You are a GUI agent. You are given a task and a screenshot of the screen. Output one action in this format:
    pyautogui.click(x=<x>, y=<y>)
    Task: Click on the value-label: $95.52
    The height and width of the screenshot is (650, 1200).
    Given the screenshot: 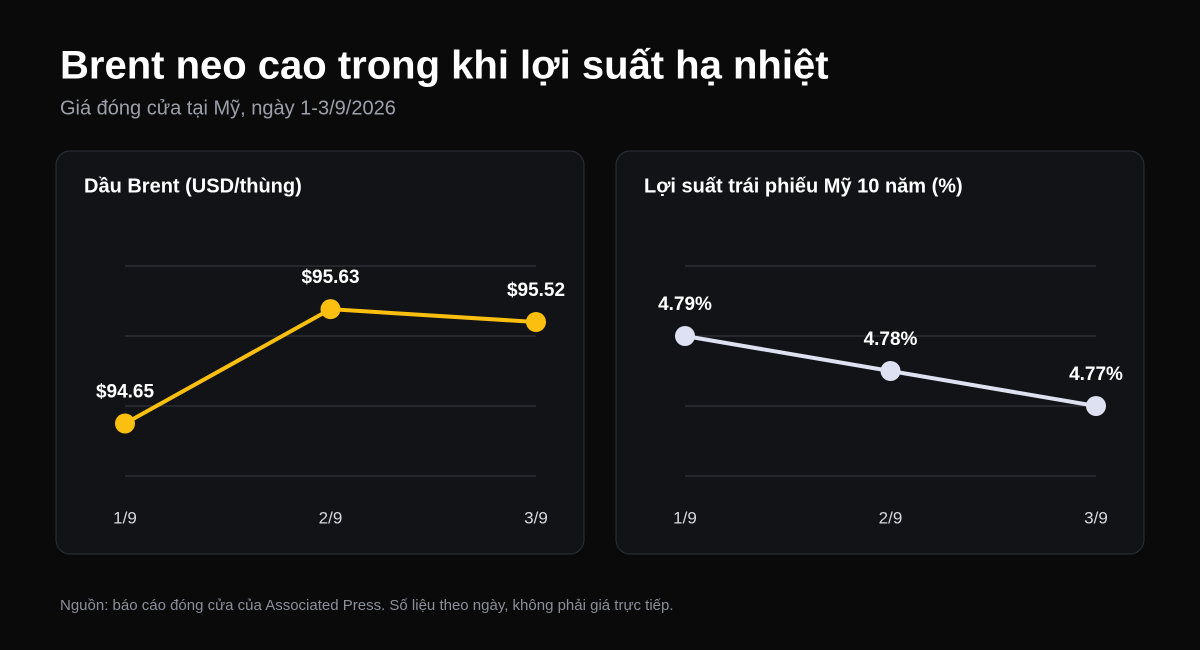 What is the action you would take?
    pyautogui.click(x=536, y=290)
    